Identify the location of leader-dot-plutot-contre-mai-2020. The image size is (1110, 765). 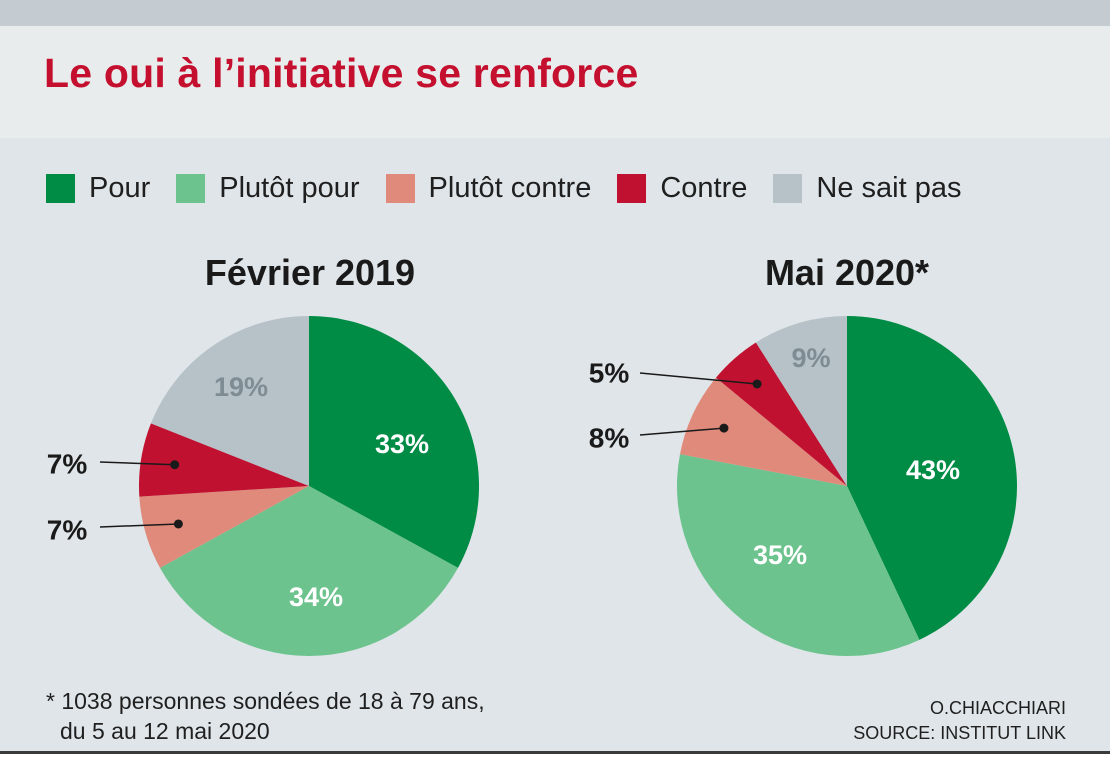
(724, 428).